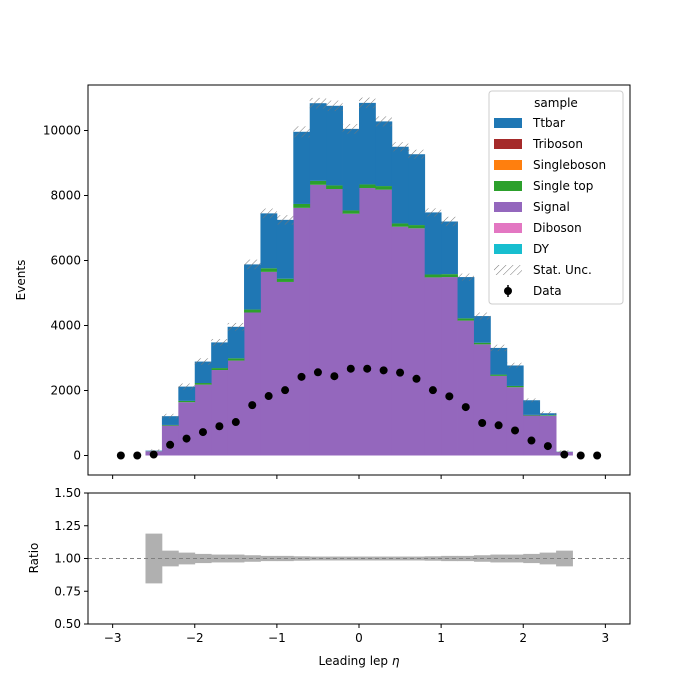  What do you see at coordinates (65, 196) in the screenshot?
I see `main-y-tick-label-4: 8000` at bounding box center [65, 196].